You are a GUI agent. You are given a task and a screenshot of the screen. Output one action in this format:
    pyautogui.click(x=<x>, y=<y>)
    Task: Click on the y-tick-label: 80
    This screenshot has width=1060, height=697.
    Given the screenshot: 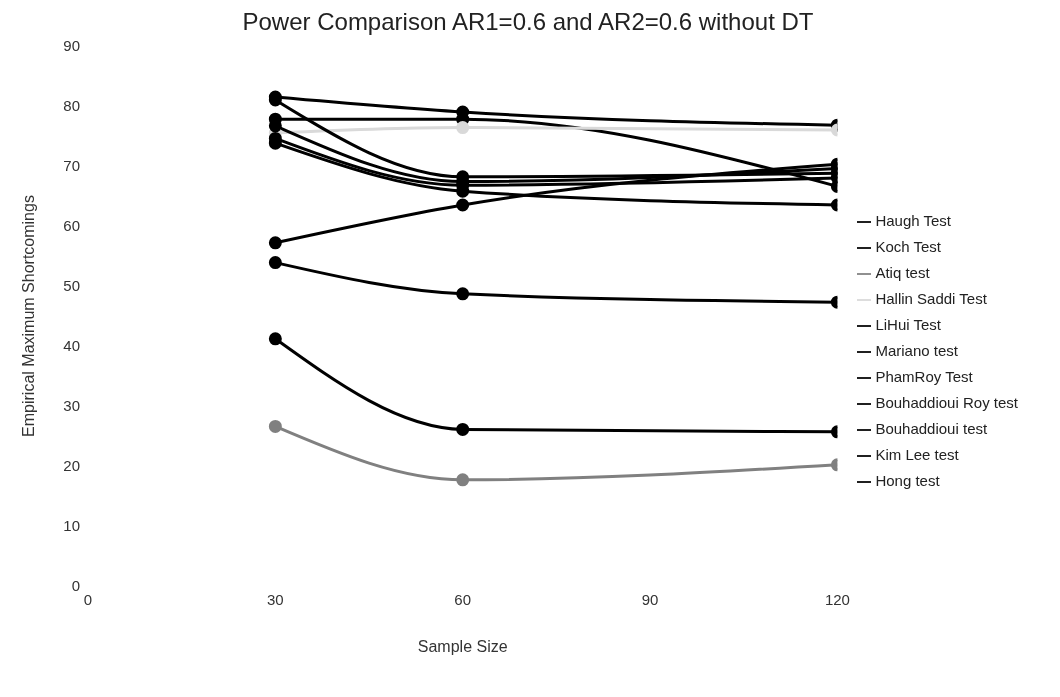 What is the action you would take?
    pyautogui.click(x=71, y=106)
    